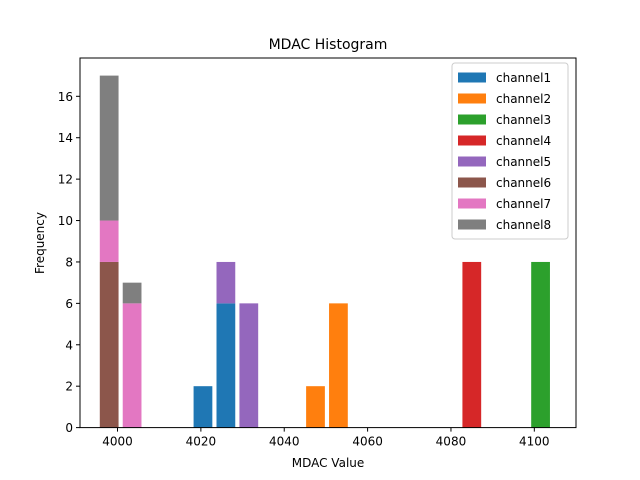 The image size is (640, 480). What do you see at coordinates (65, 97) in the screenshot?
I see `y-tick-label: 16` at bounding box center [65, 97].